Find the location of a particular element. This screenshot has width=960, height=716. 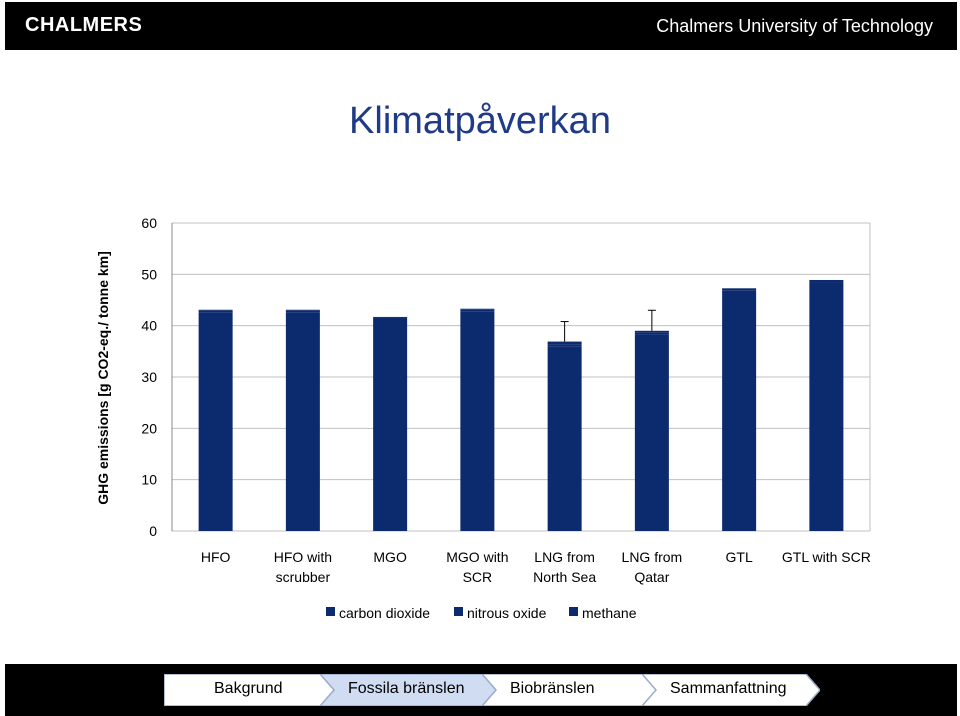

y-tick-label: 40 is located at coordinates (149, 326).